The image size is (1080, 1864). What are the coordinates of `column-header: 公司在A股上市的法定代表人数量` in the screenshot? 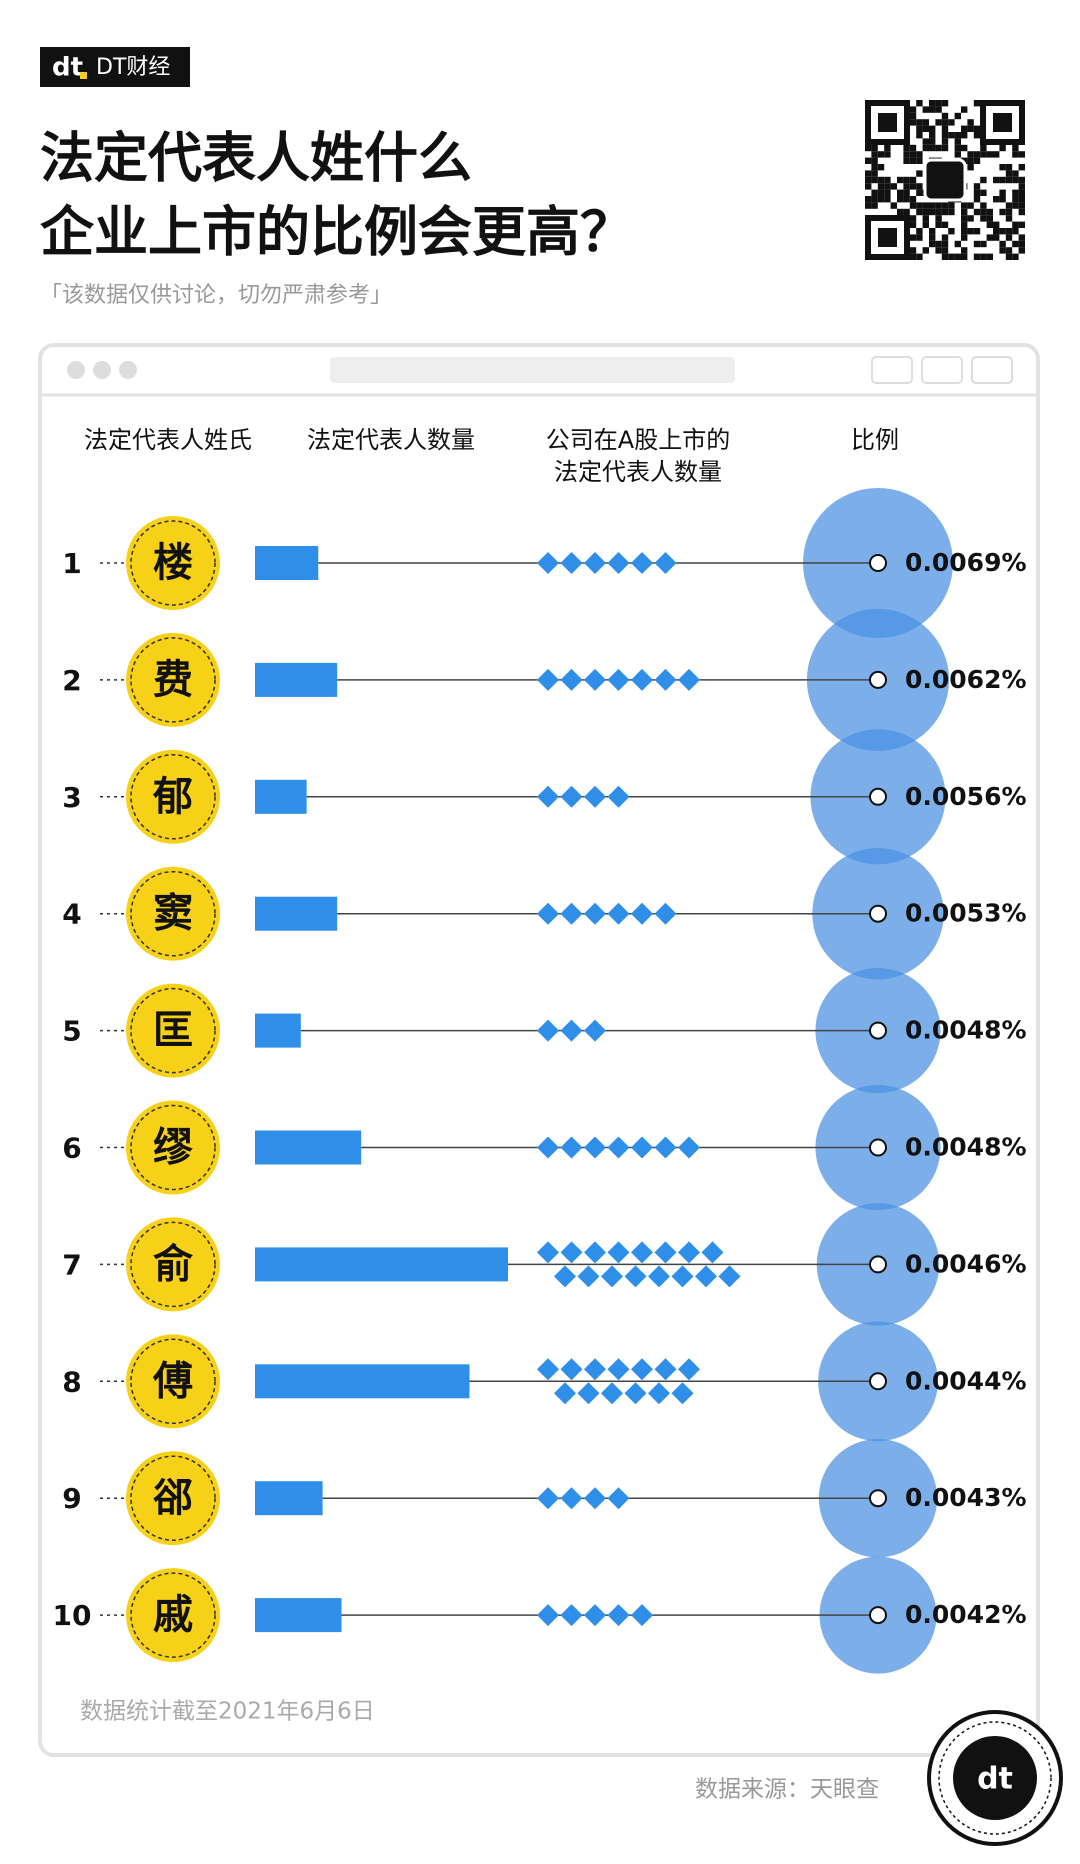 It's located at (638, 456).